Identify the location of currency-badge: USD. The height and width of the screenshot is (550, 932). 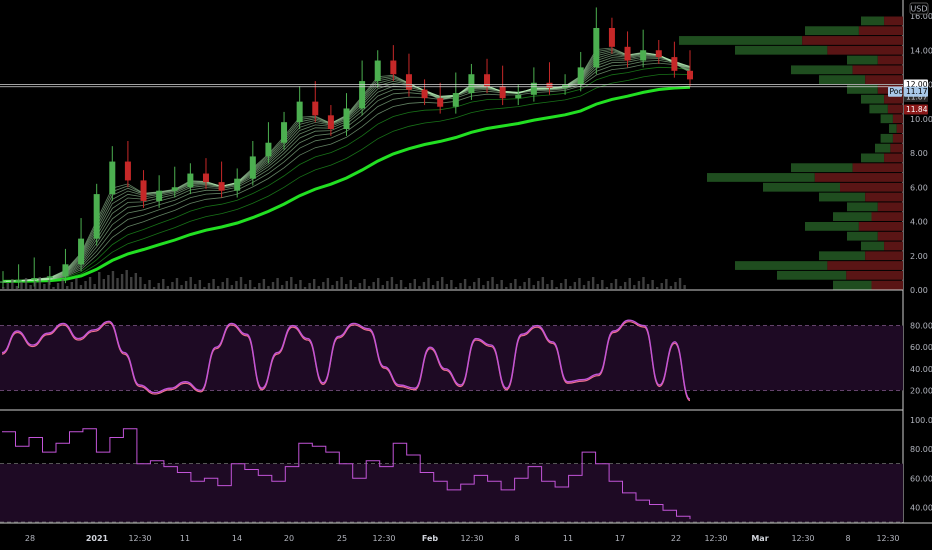
(919, 8).